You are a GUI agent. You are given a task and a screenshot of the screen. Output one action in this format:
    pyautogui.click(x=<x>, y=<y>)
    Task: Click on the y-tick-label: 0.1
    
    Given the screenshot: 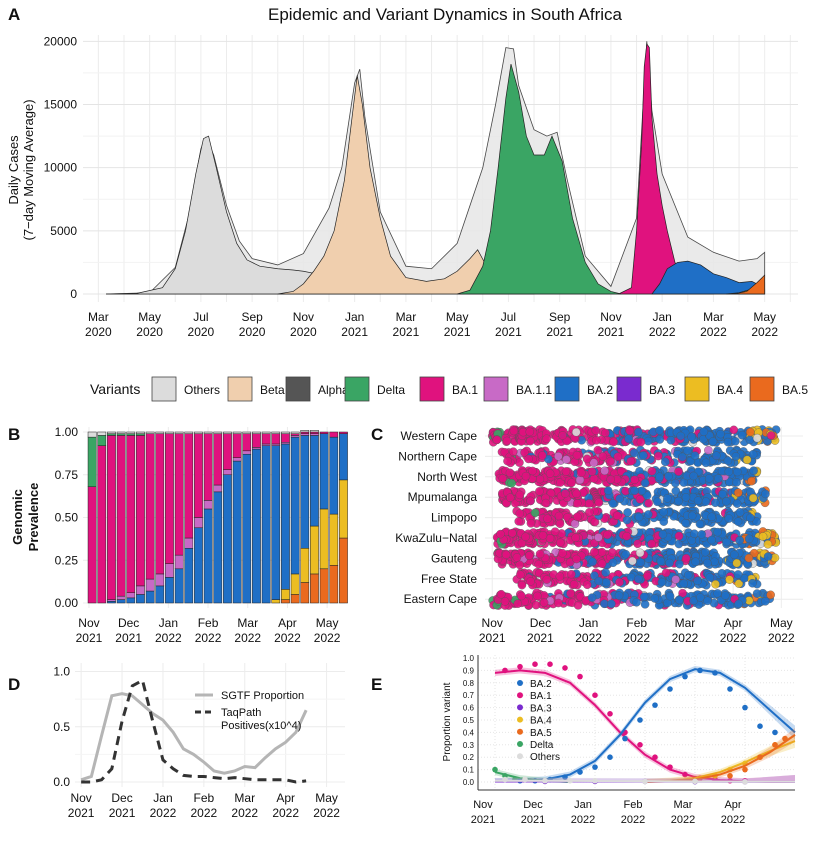 What is the action you would take?
    pyautogui.click(x=469, y=770)
    